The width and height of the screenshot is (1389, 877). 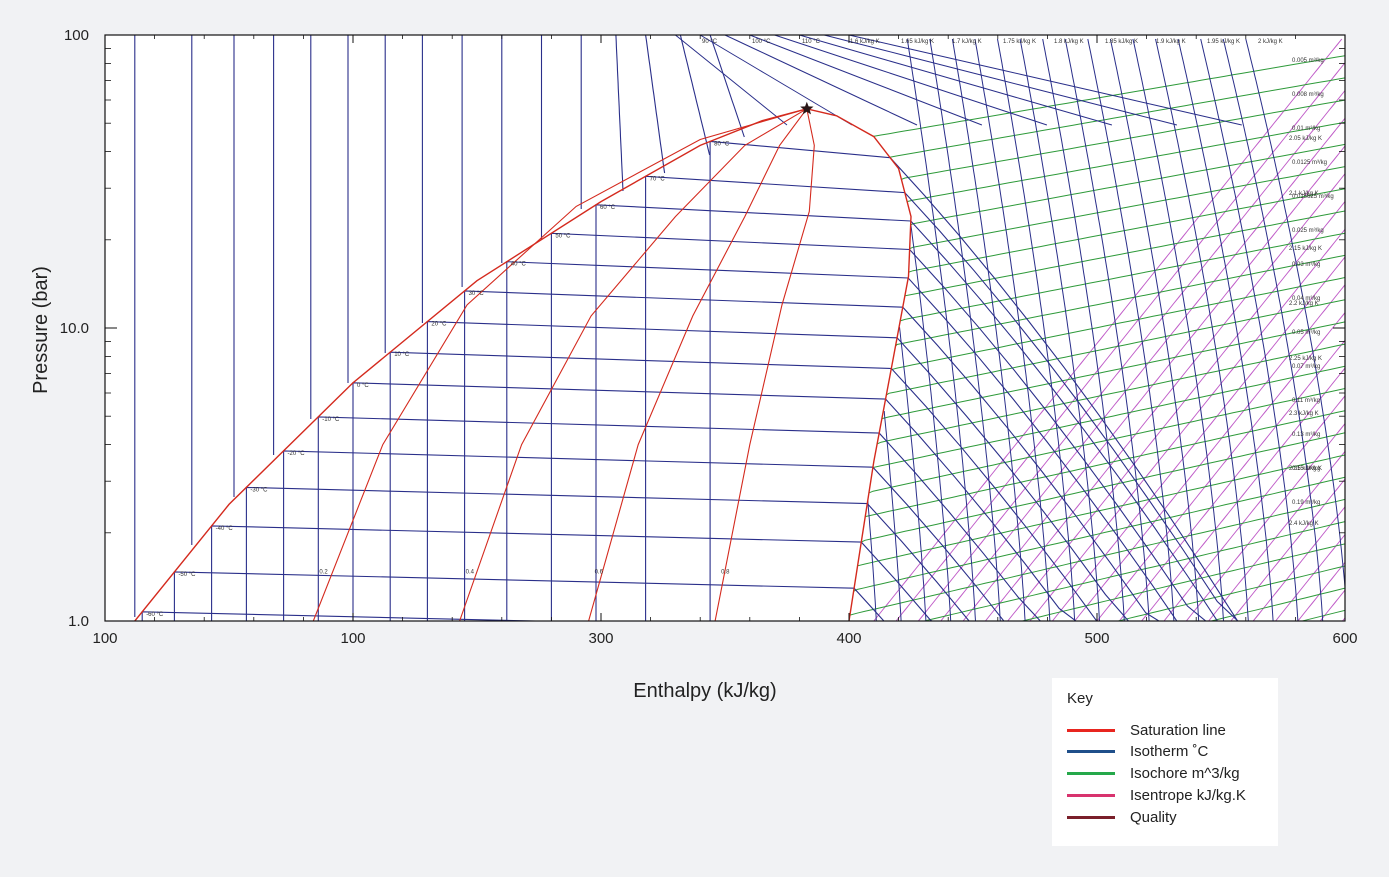 What do you see at coordinates (1091, 751) in the screenshot?
I see `legend-swatch-isotherm` at bounding box center [1091, 751].